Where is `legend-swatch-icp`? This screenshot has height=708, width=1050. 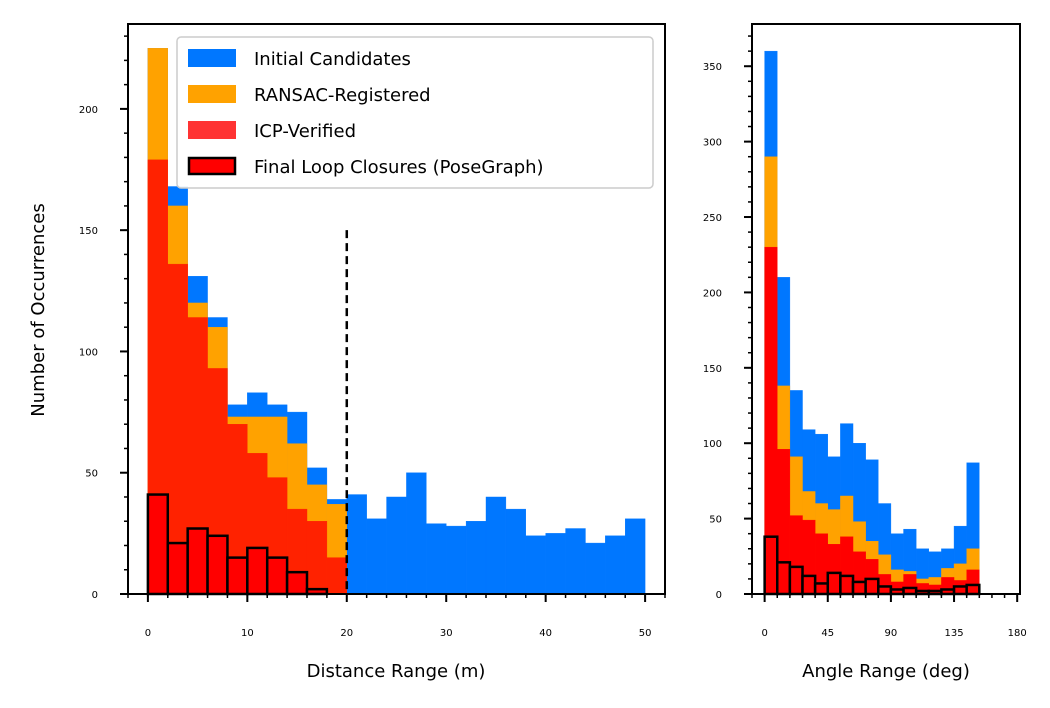 legend-swatch-icp is located at coordinates (212, 130).